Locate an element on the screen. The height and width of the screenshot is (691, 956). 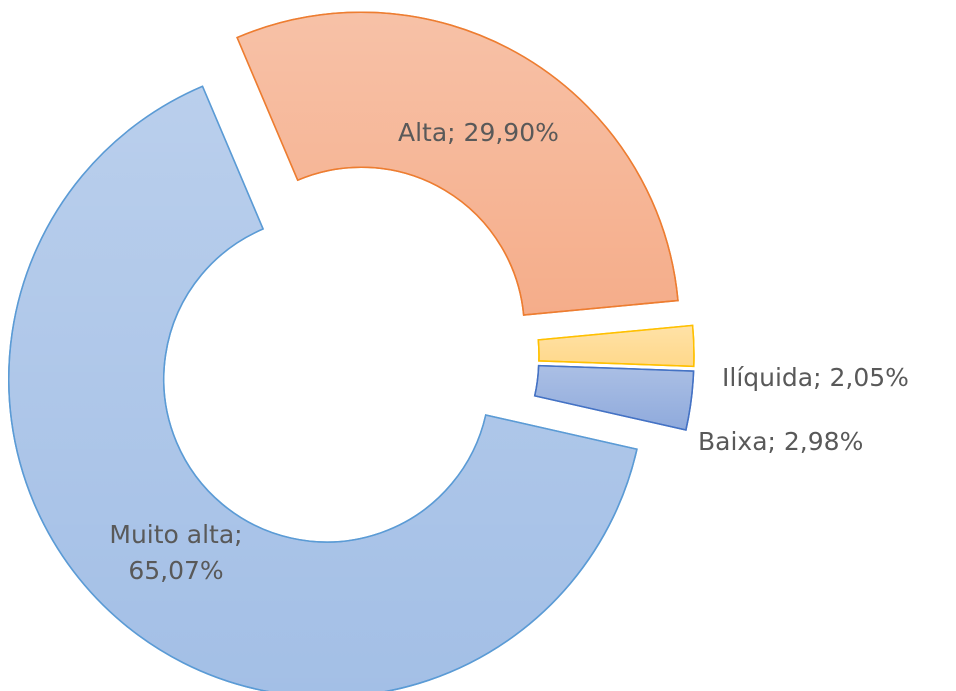
data-label: Baixa; 2,98% is located at coordinates (781, 441).